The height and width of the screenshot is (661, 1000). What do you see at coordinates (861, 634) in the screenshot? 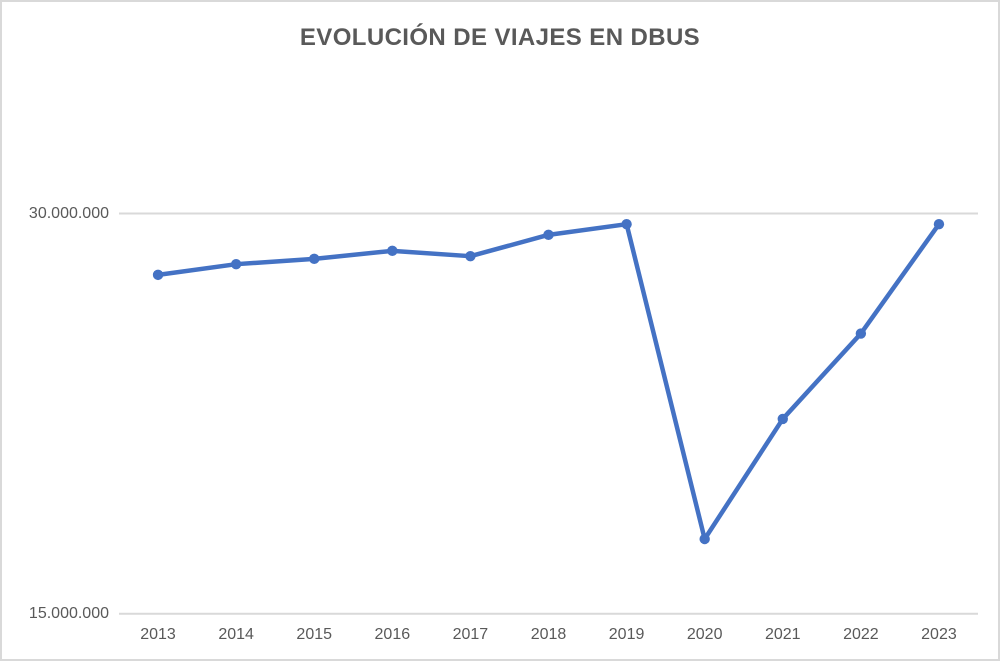
I see `x-axis-tick-label: 2022` at bounding box center [861, 634].